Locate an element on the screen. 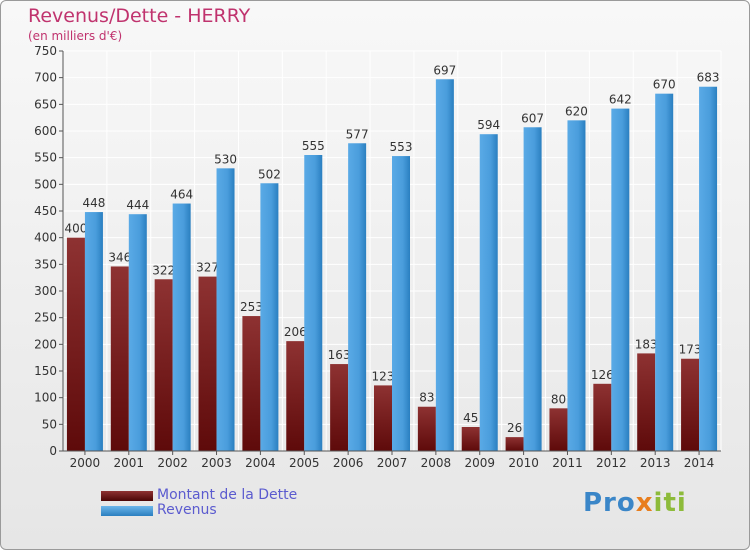  bar-revenus-2012 is located at coordinates (620, 279).